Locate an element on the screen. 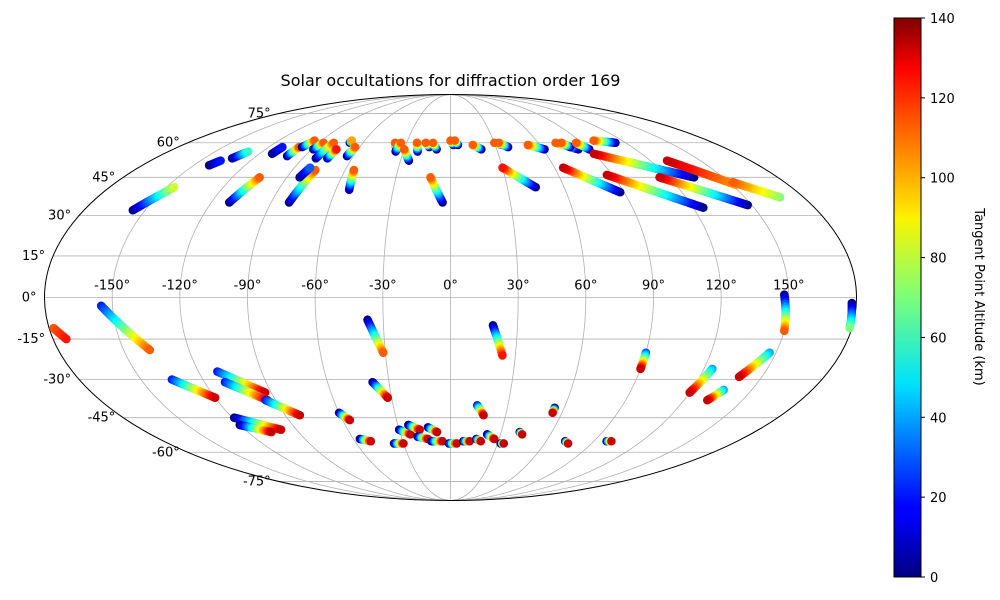  longitude-tick-label: 90° is located at coordinates (653, 286).